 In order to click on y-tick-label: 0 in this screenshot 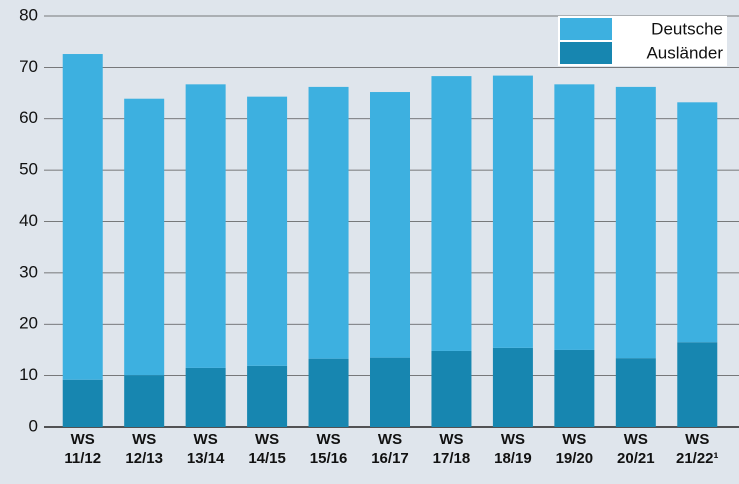, I will do `click(33, 425)`.